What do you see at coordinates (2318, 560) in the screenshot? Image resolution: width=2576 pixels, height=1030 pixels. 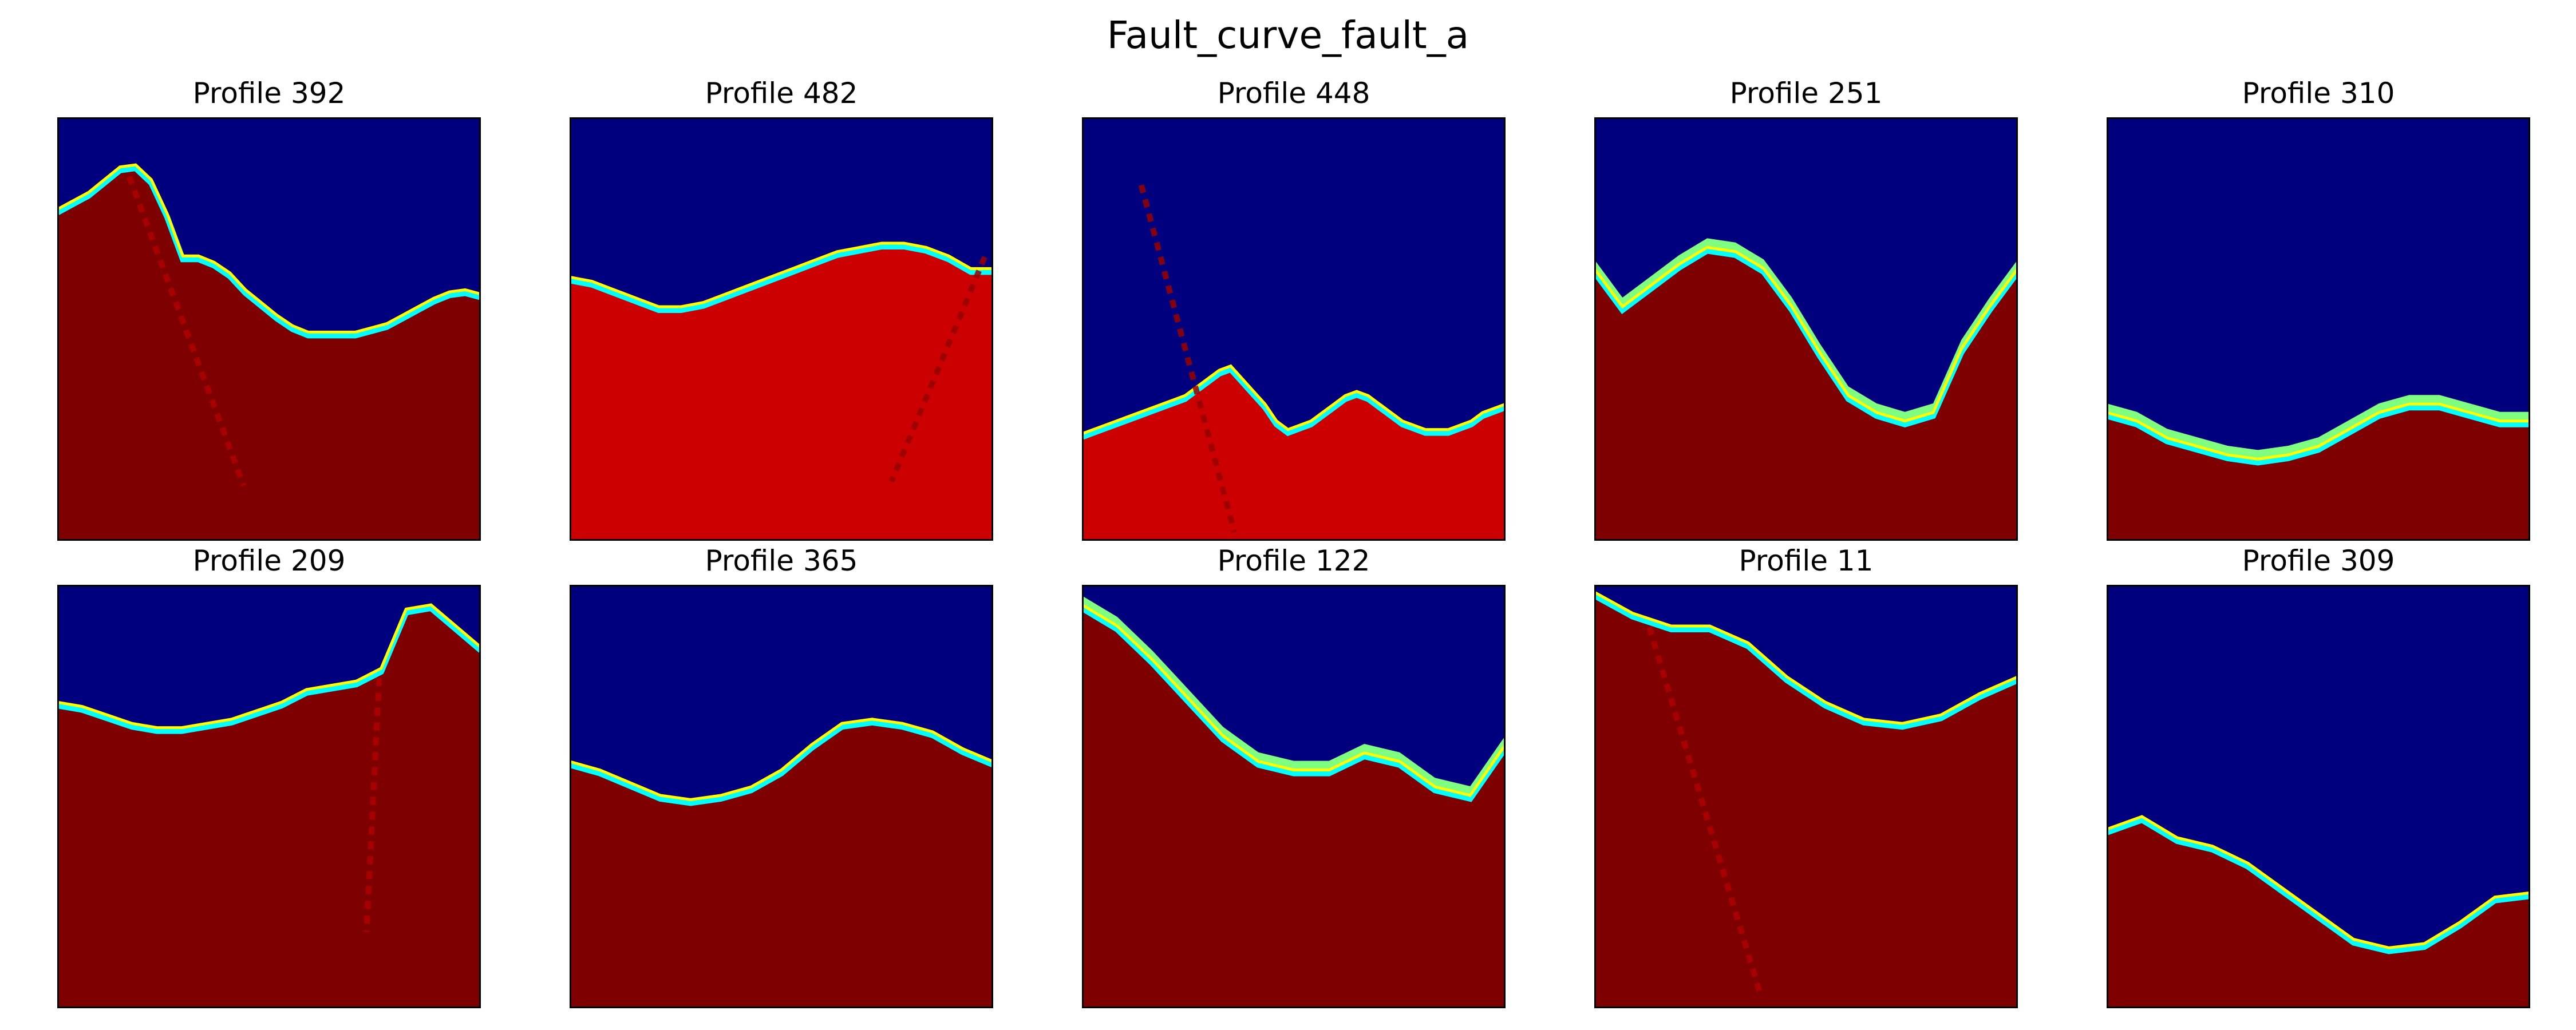 I see `panel-title: Profile 309` at bounding box center [2318, 560].